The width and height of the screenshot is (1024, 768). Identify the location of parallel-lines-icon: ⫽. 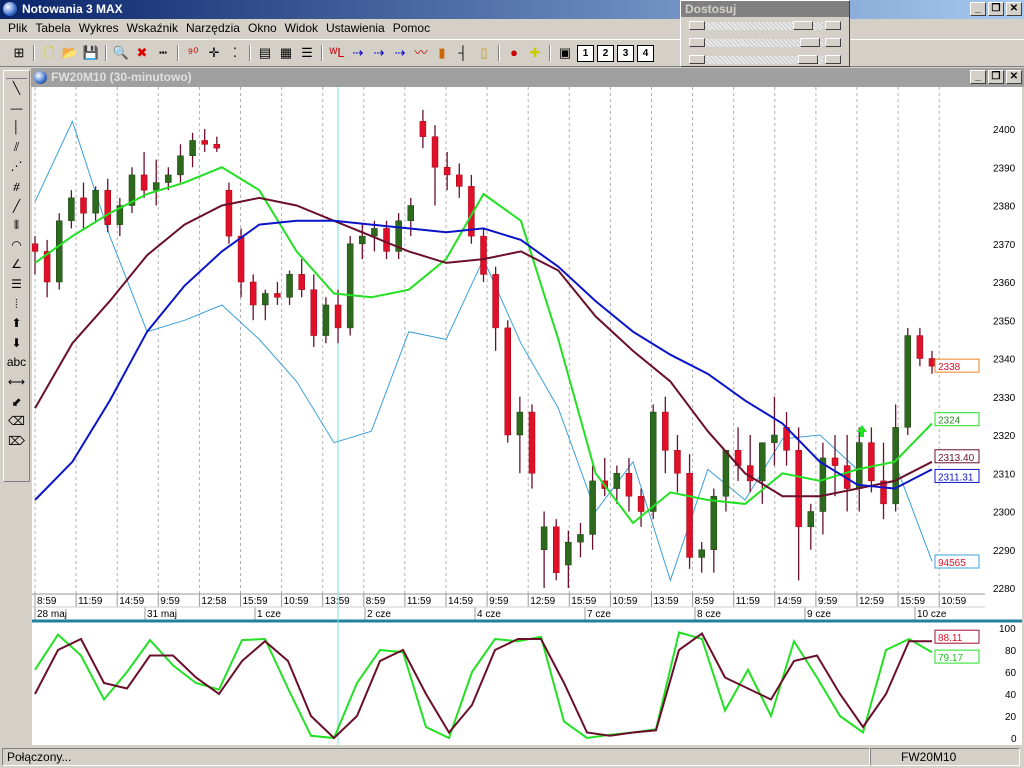
(16, 146).